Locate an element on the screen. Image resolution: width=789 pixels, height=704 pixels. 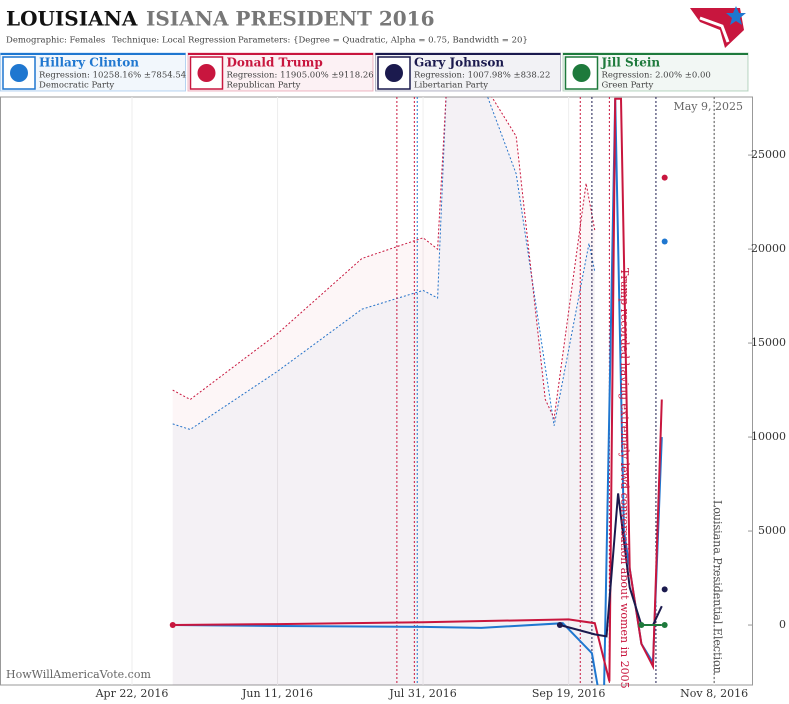
legend-regression: Regression: 1007.98% ±838.22 is located at coordinates (482, 76).